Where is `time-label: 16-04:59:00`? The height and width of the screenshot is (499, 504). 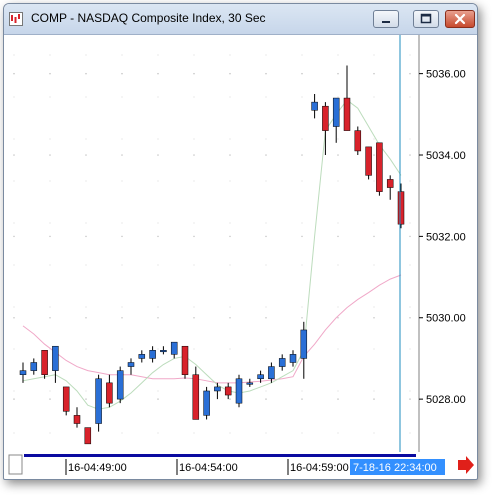 time-label: 16-04:59:00 is located at coordinates (319, 468).